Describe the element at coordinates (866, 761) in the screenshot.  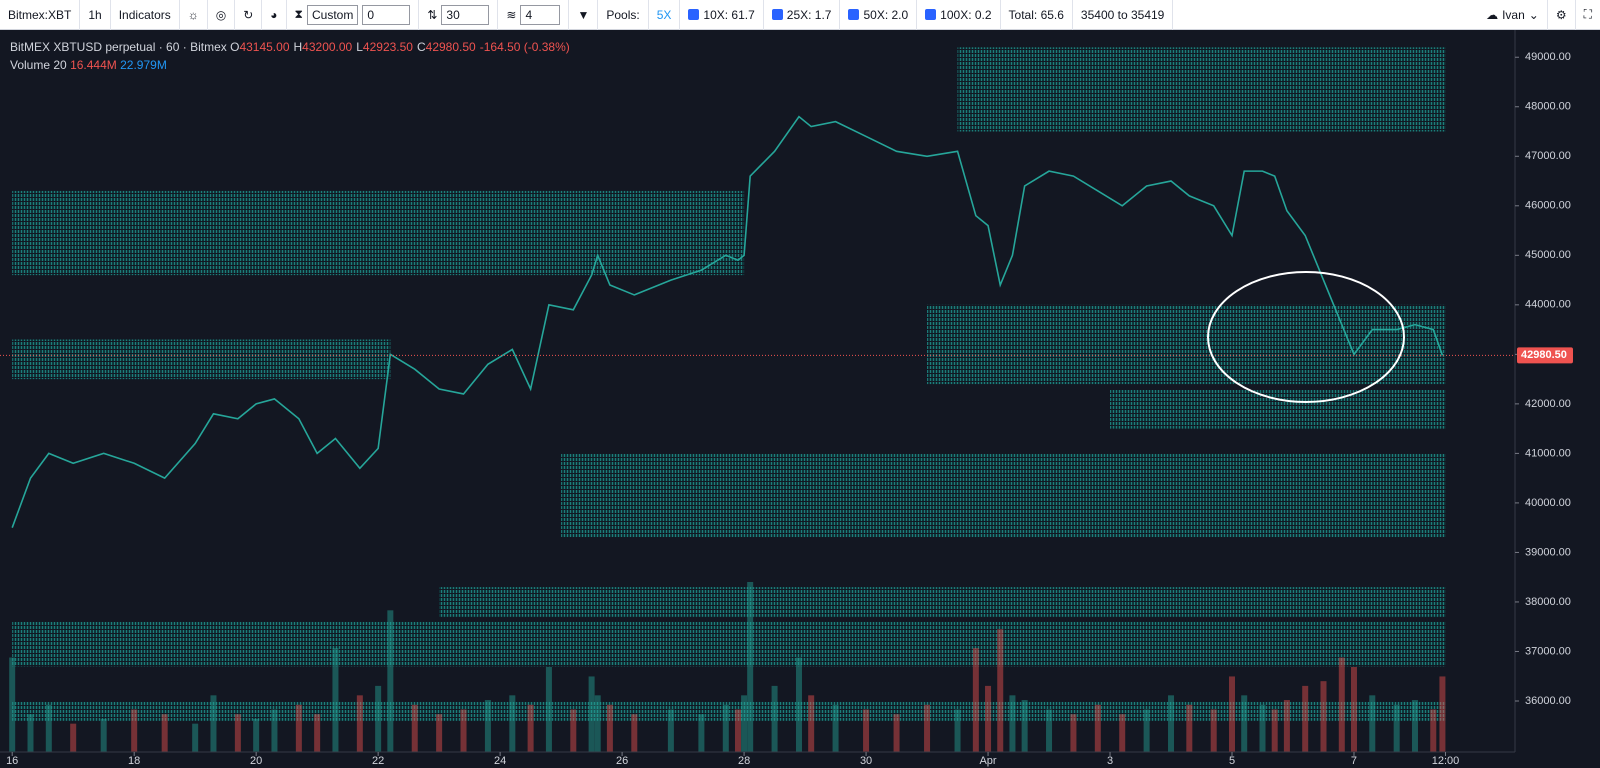
I see `x-tick-label: 30` at that location.